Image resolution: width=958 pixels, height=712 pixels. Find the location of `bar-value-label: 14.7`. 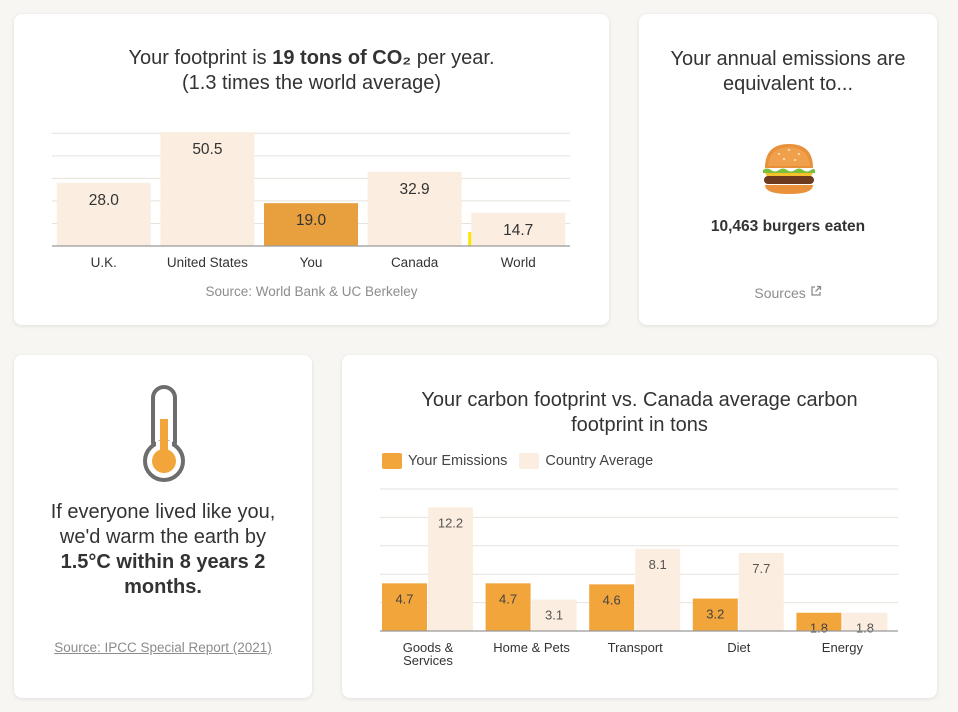

bar-value-label: 14.7 is located at coordinates (518, 230).